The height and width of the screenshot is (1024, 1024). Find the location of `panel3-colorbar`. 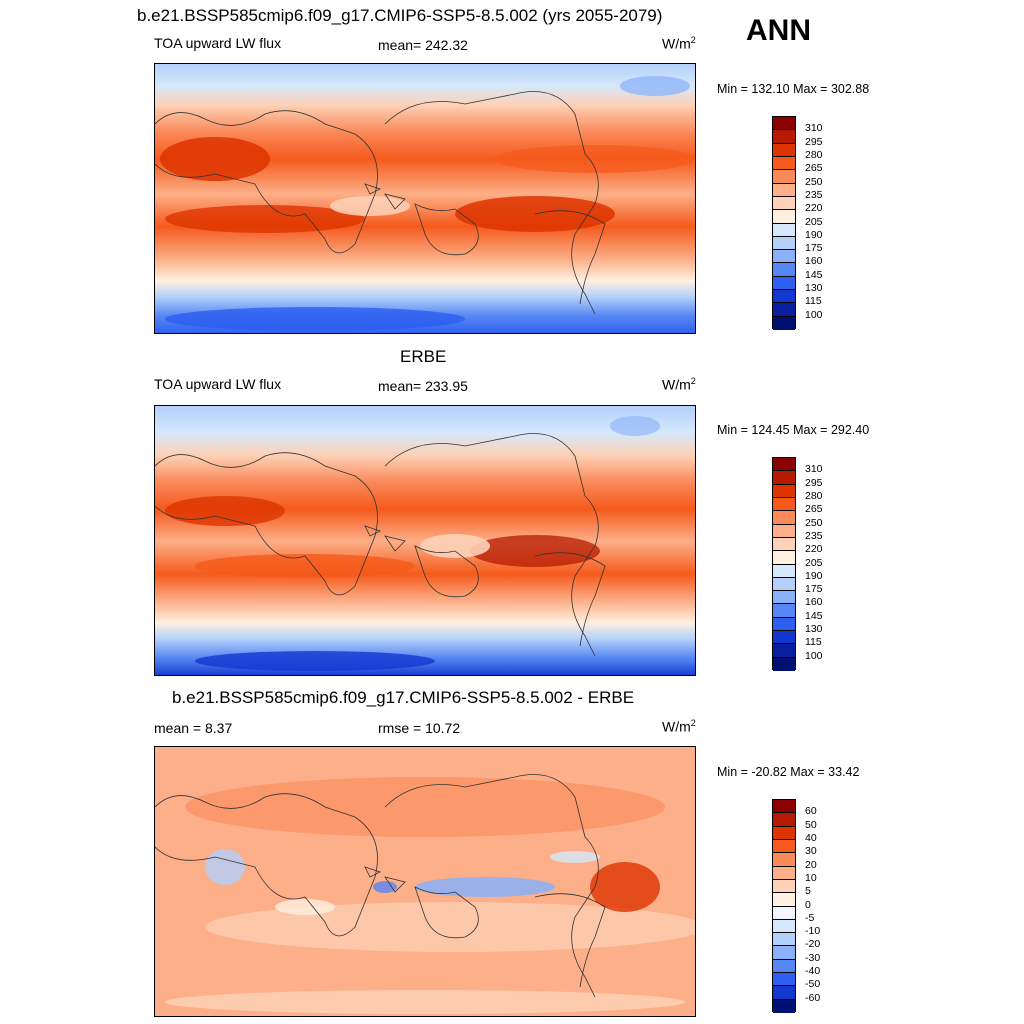

panel3-colorbar is located at coordinates (784, 906).